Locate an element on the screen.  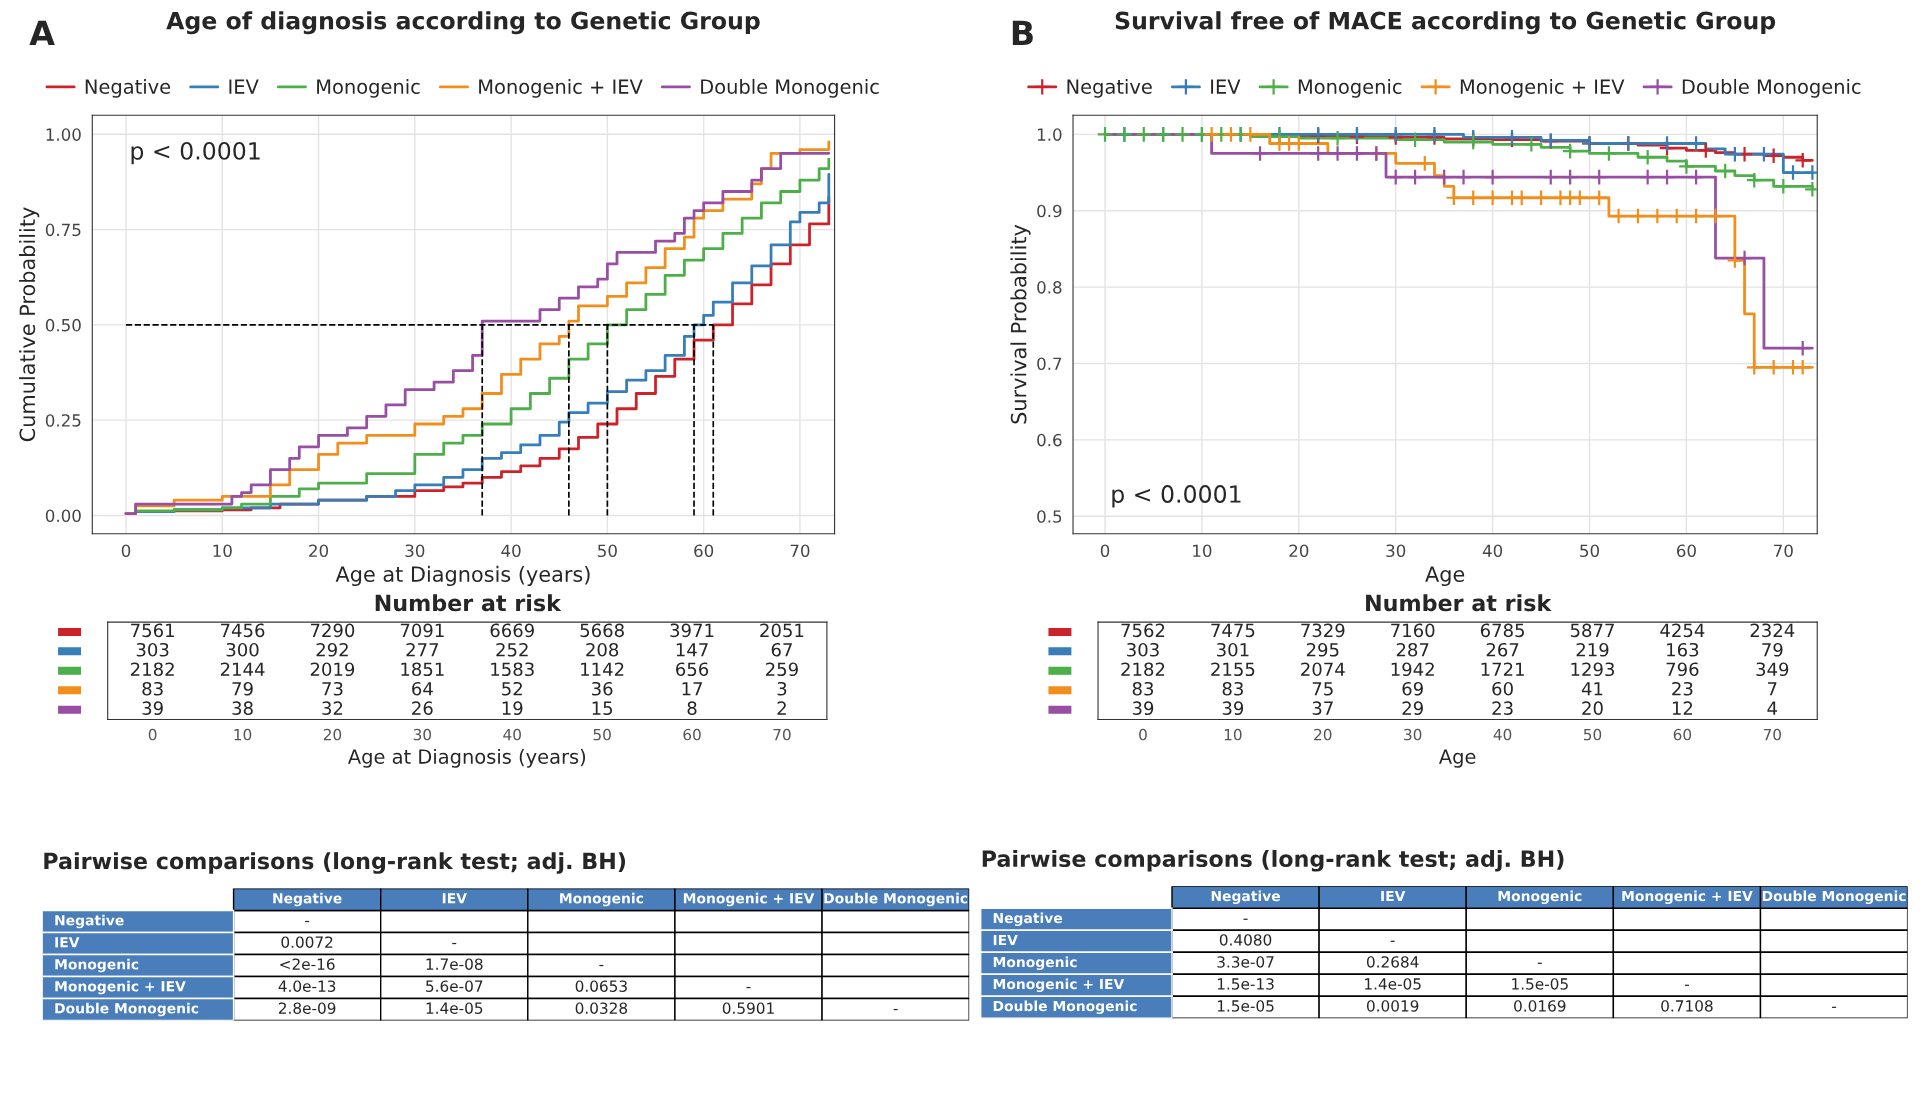
data-label: 67 is located at coordinates (781, 649).